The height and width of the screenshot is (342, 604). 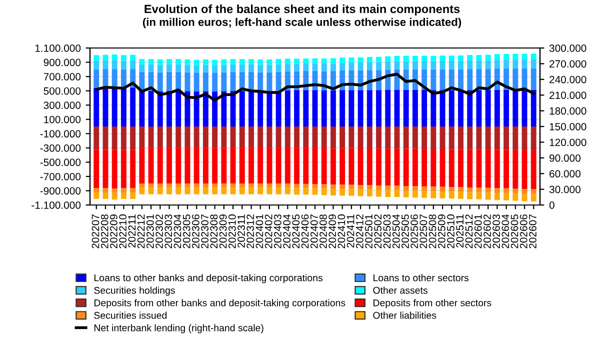 I want to click on x-tick-label: 202512, so click(x=469, y=231).